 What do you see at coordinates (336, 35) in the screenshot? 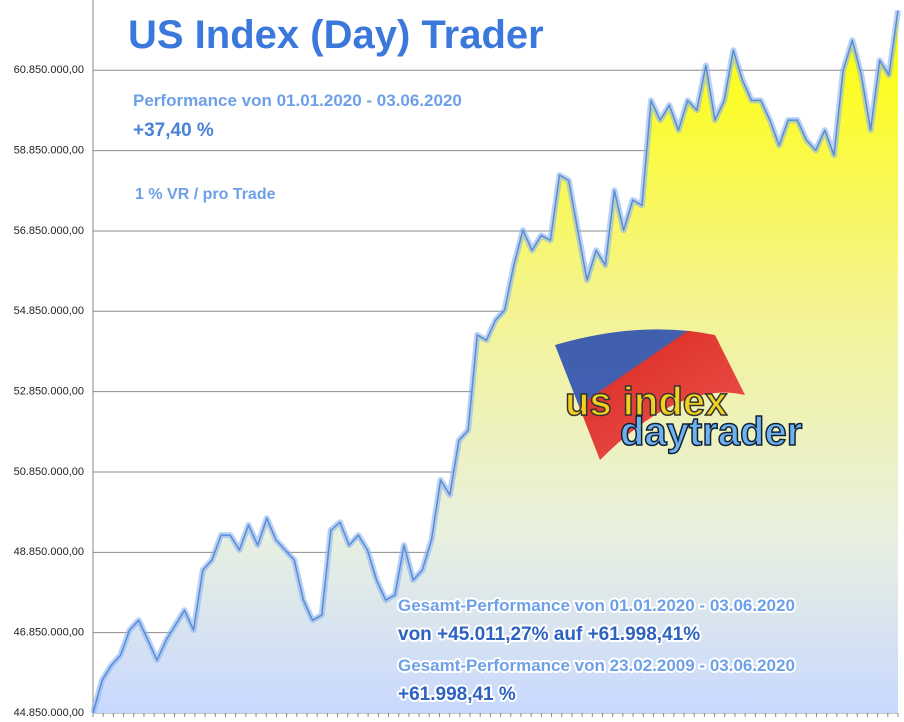
I see `chart-title: US Index (Day) Trader` at bounding box center [336, 35].